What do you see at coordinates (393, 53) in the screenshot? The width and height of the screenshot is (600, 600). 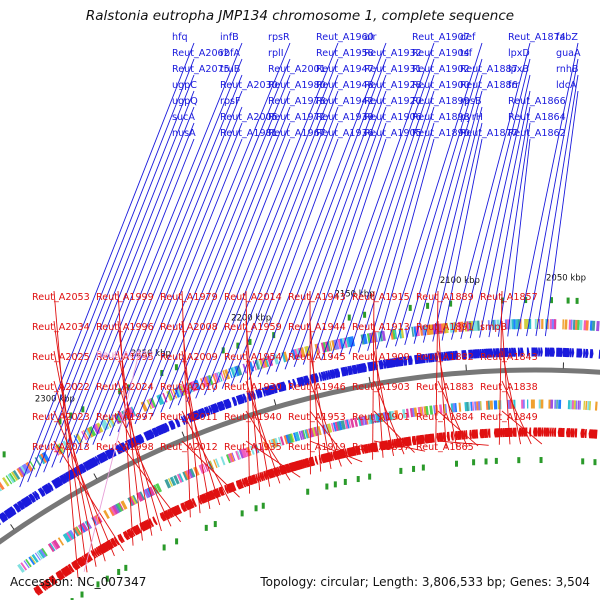 I see `gene-label: Reut_A1932` at bounding box center [393, 53].